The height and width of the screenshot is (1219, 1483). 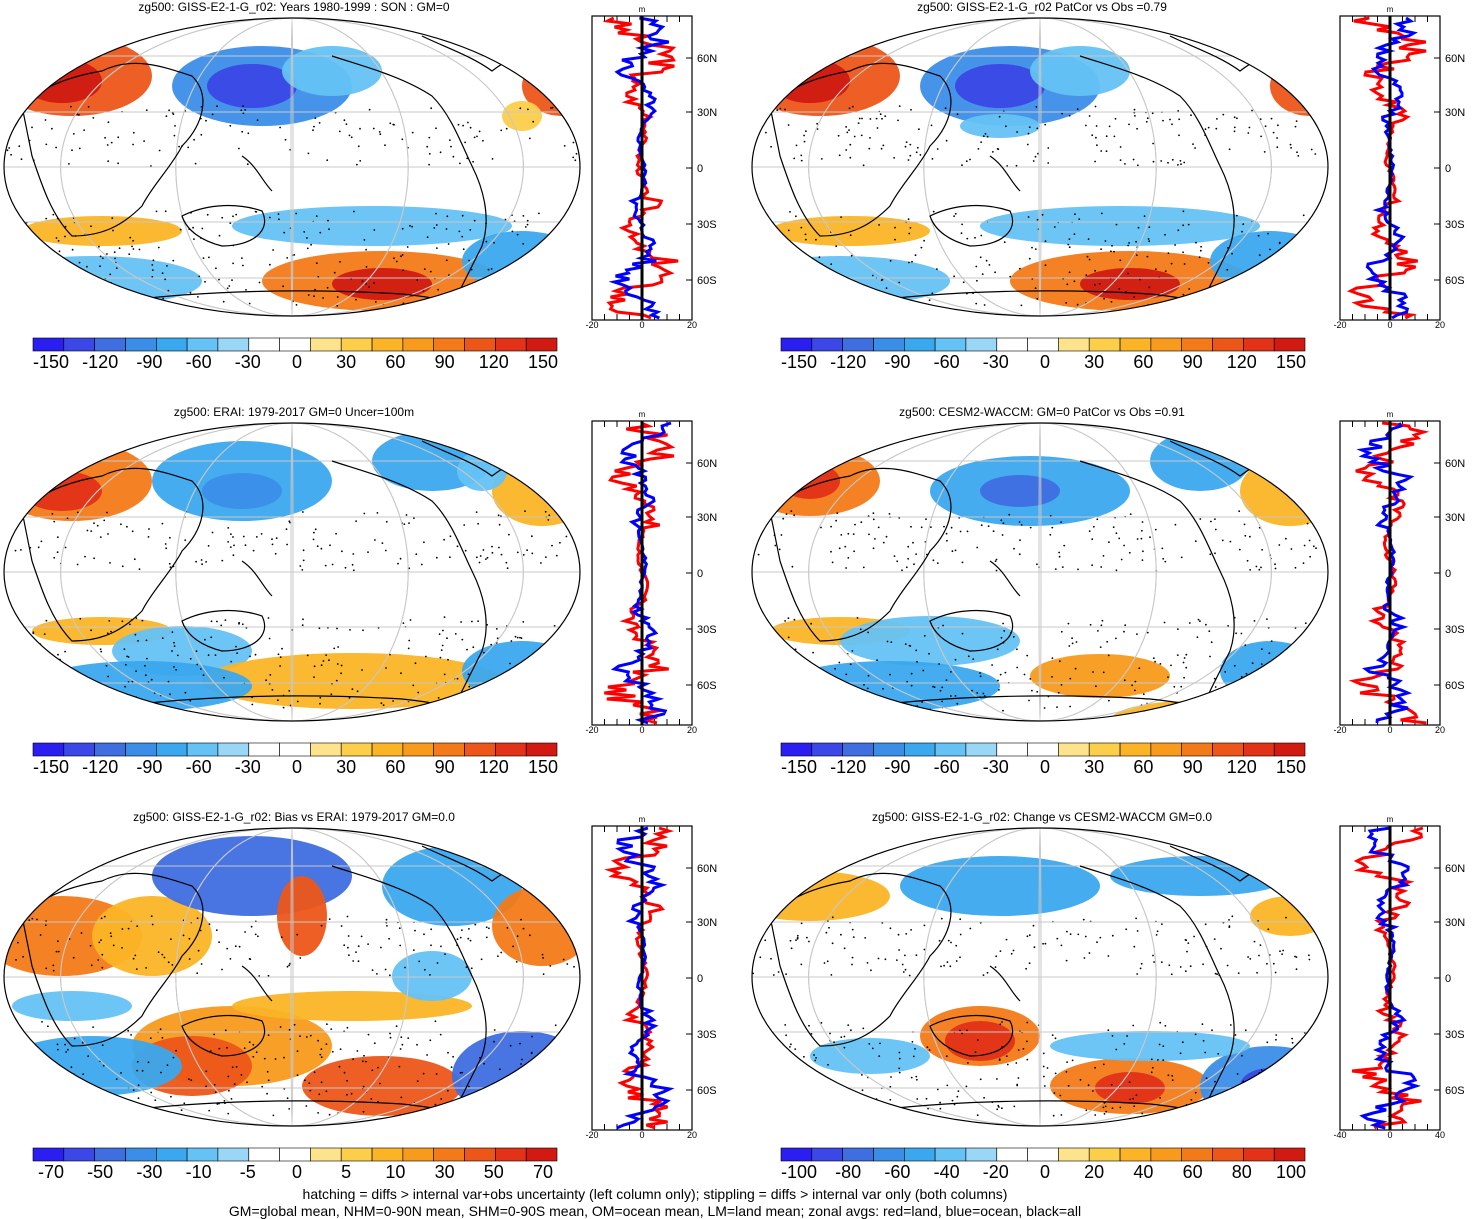 I want to click on coastlines, so click(x=1035, y=579).